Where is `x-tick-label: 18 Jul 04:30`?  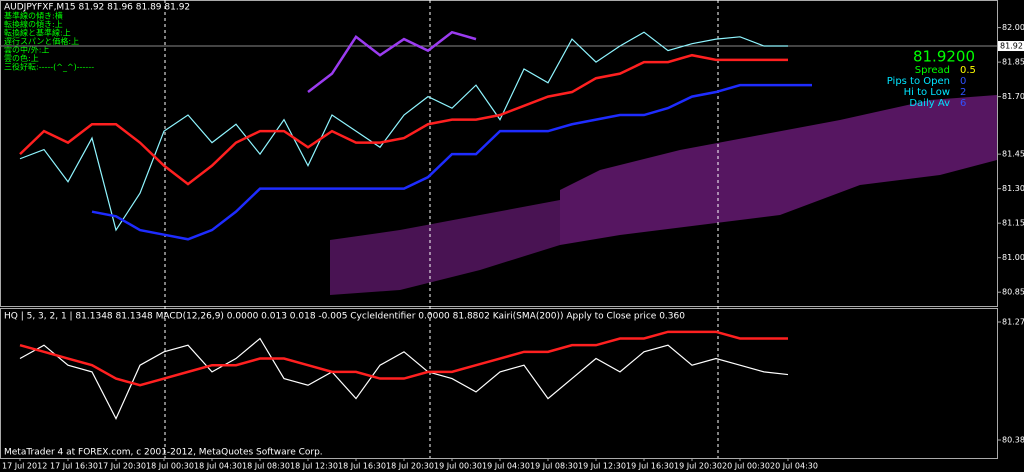
x-tick-label: 18 Jul 04:30 is located at coordinates (218, 466).